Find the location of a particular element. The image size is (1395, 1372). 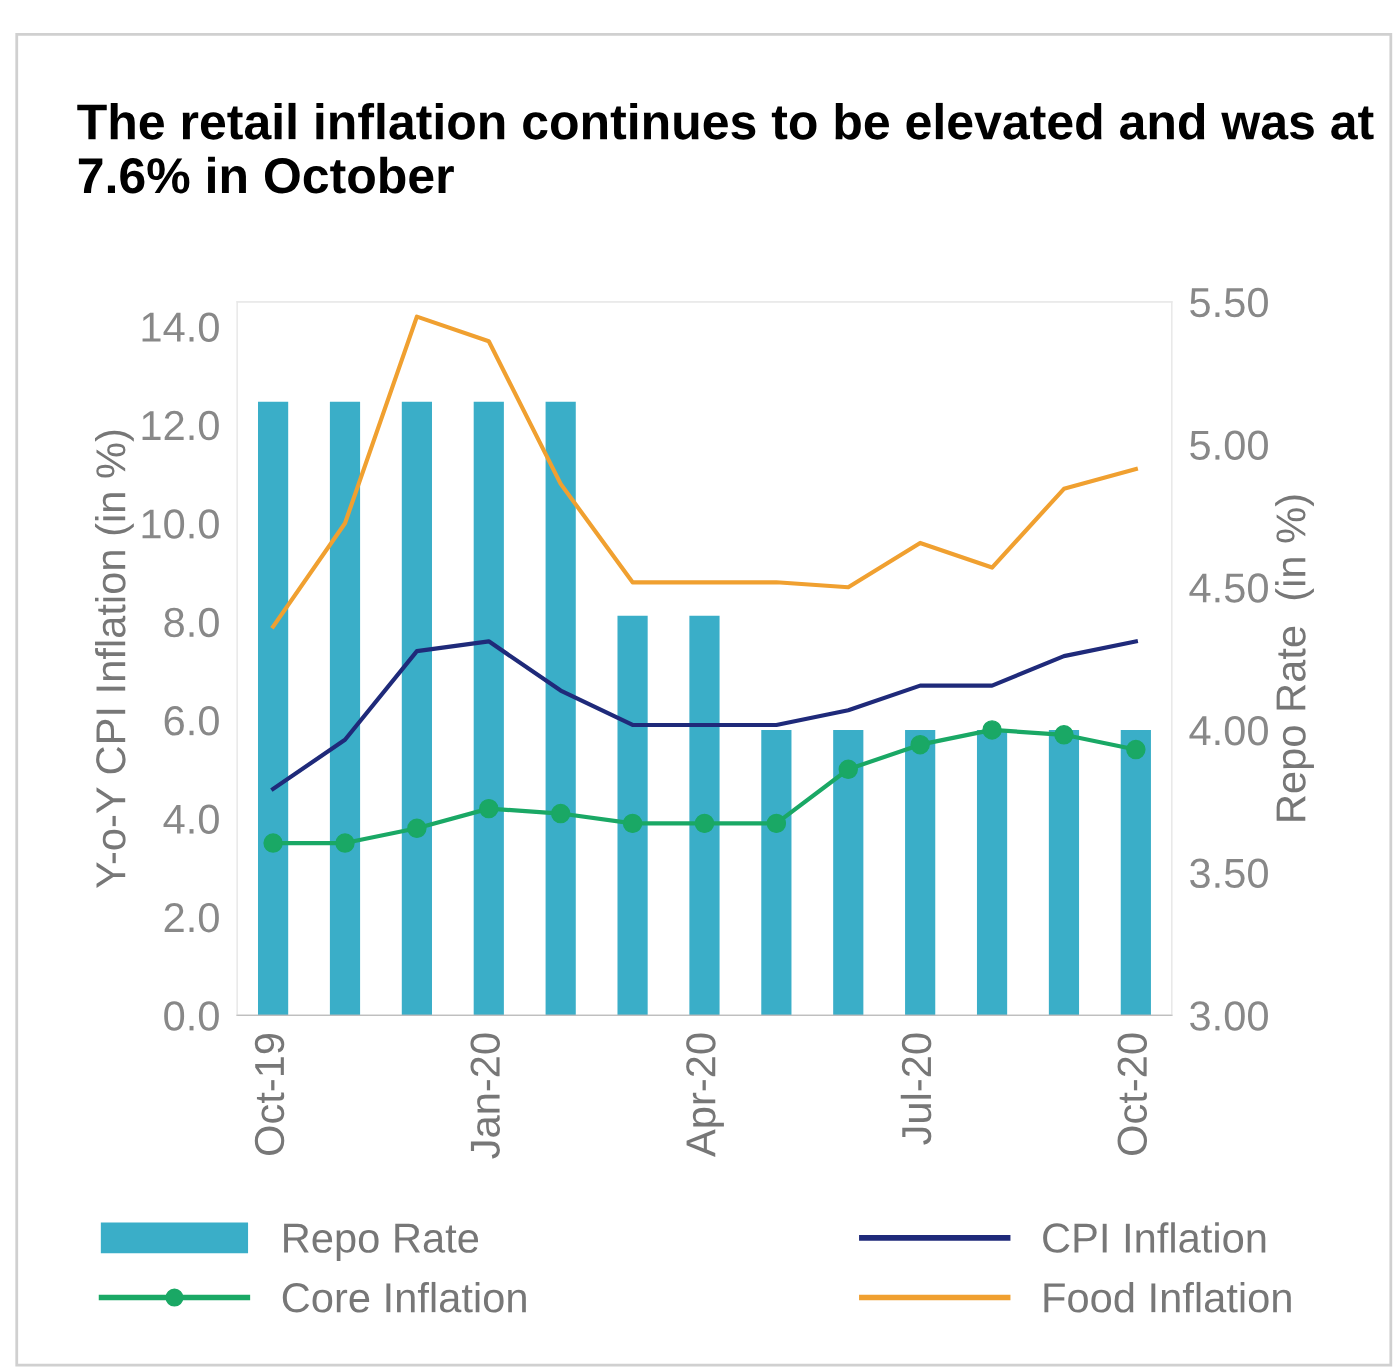

y2-tick-label: 5.00 is located at coordinates (1229, 445).